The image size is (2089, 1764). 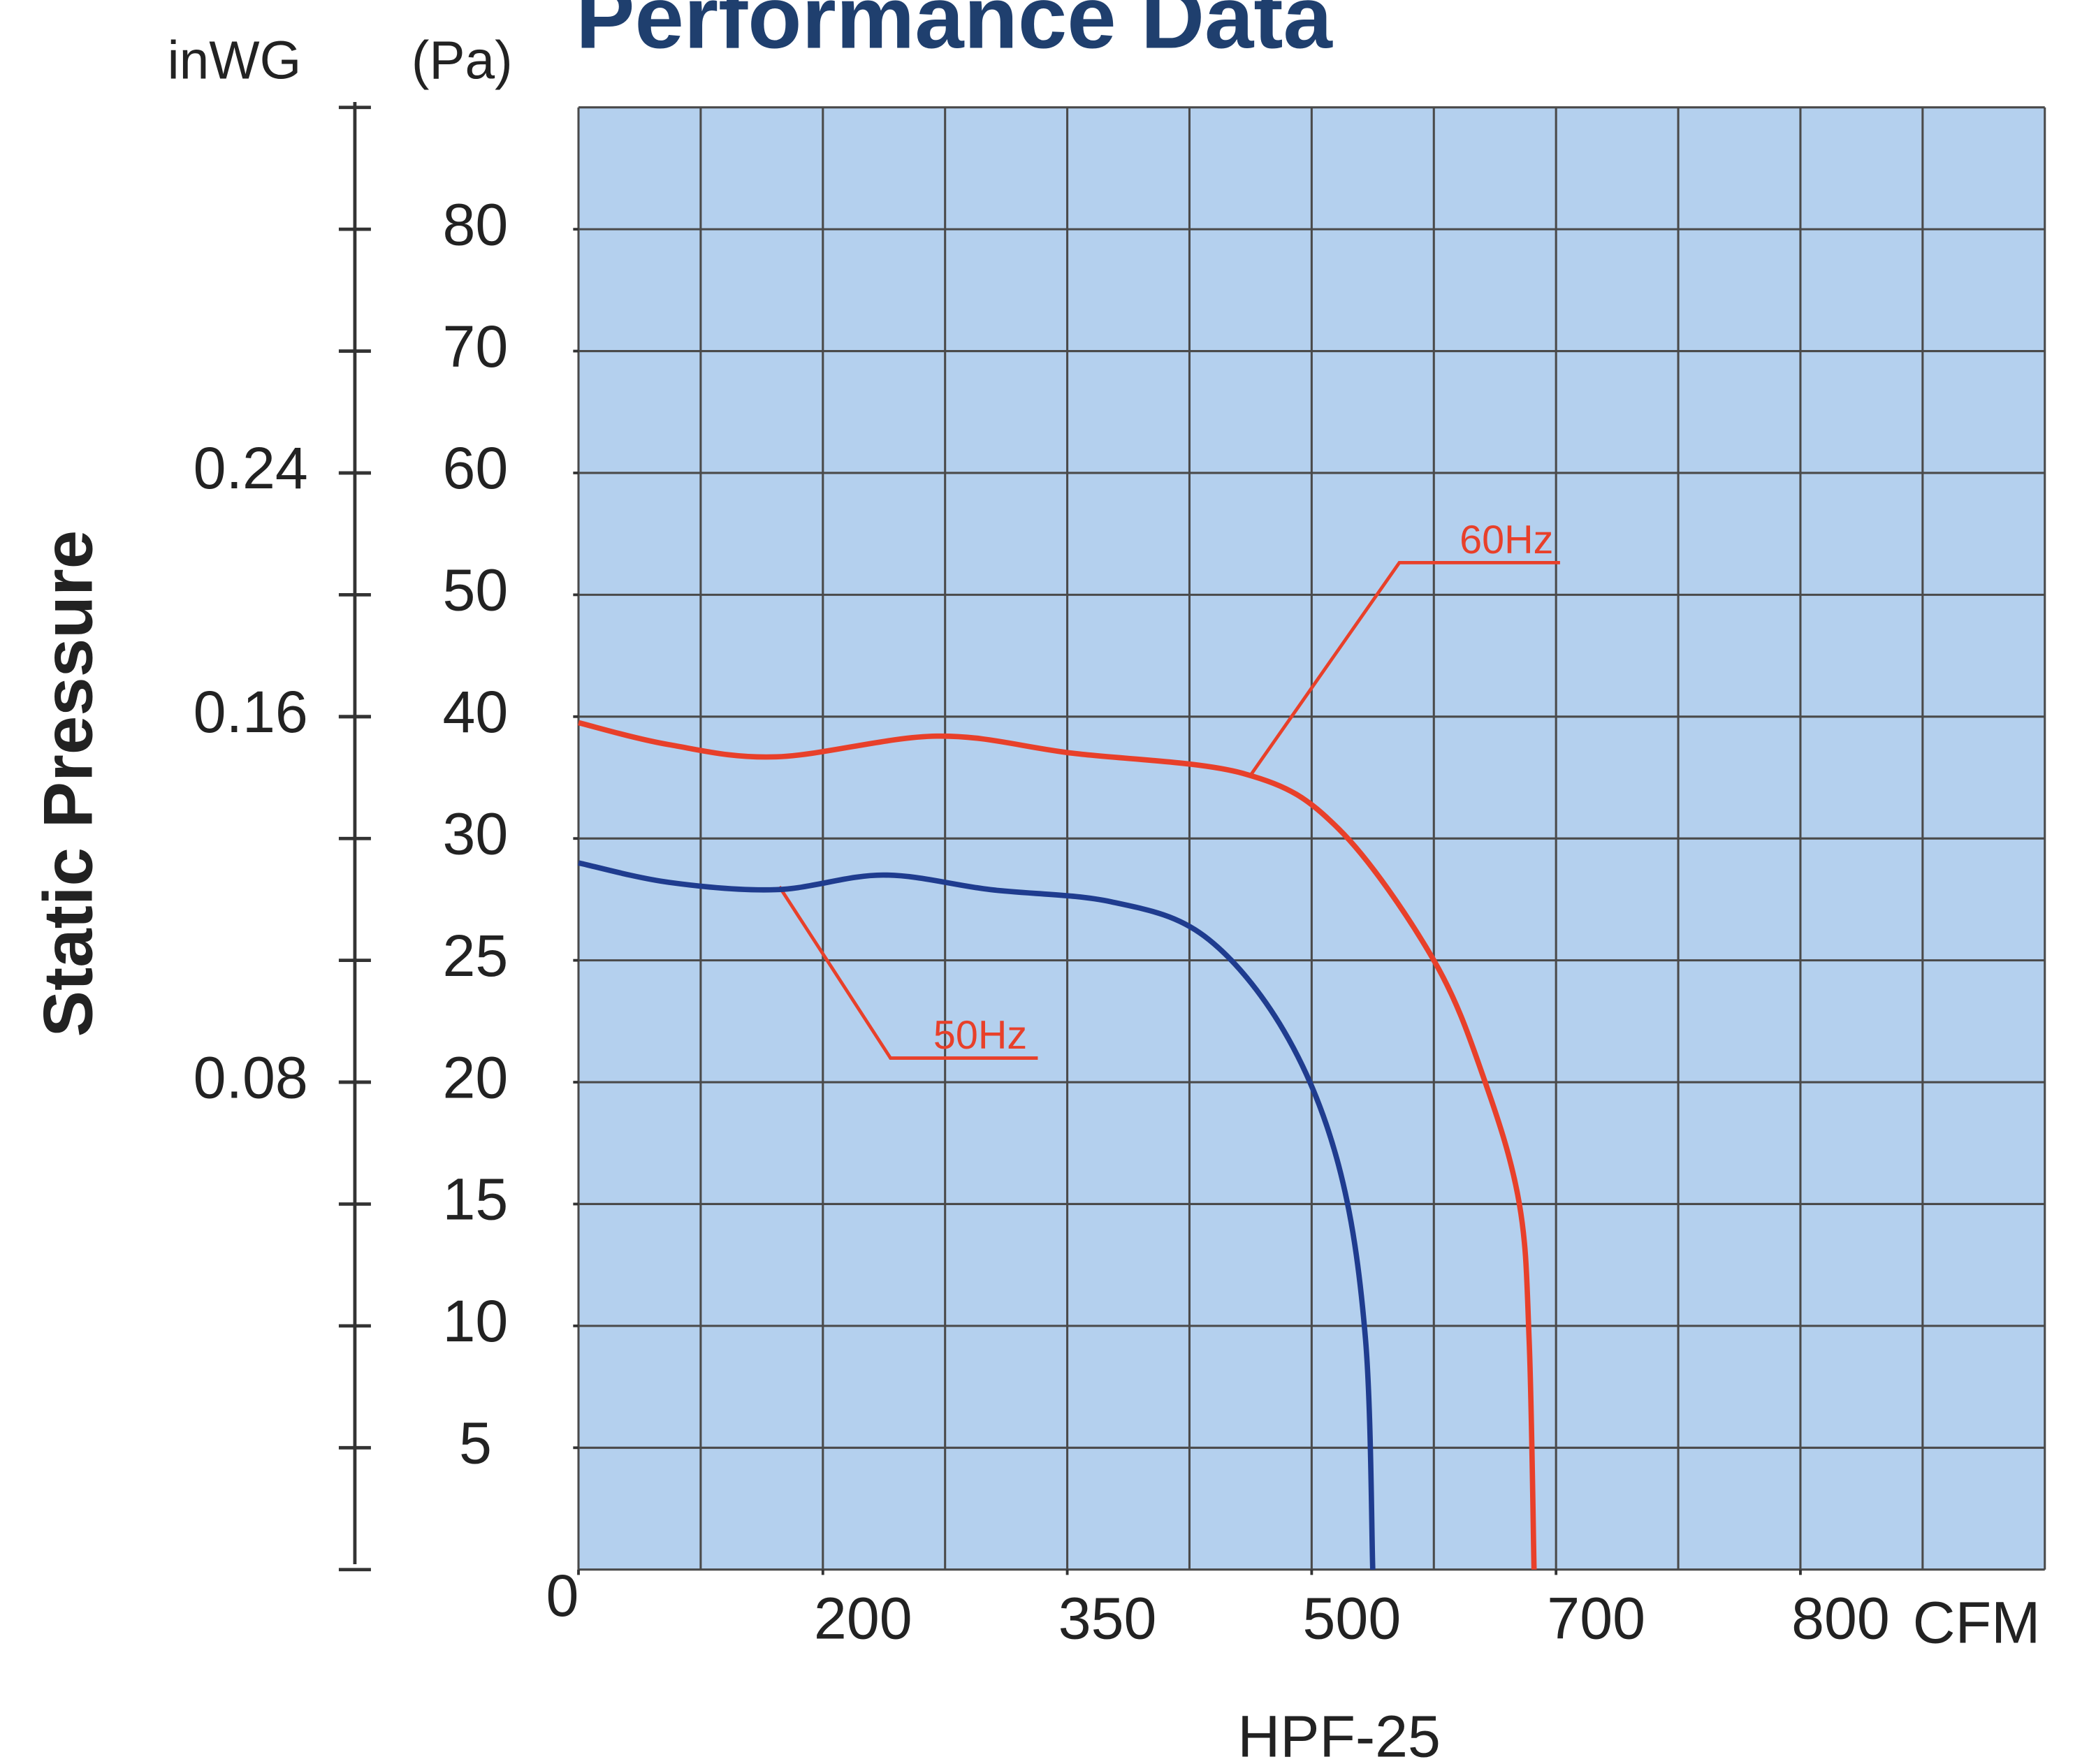 I want to click on x-tick-label: 500, so click(x=1352, y=1619).